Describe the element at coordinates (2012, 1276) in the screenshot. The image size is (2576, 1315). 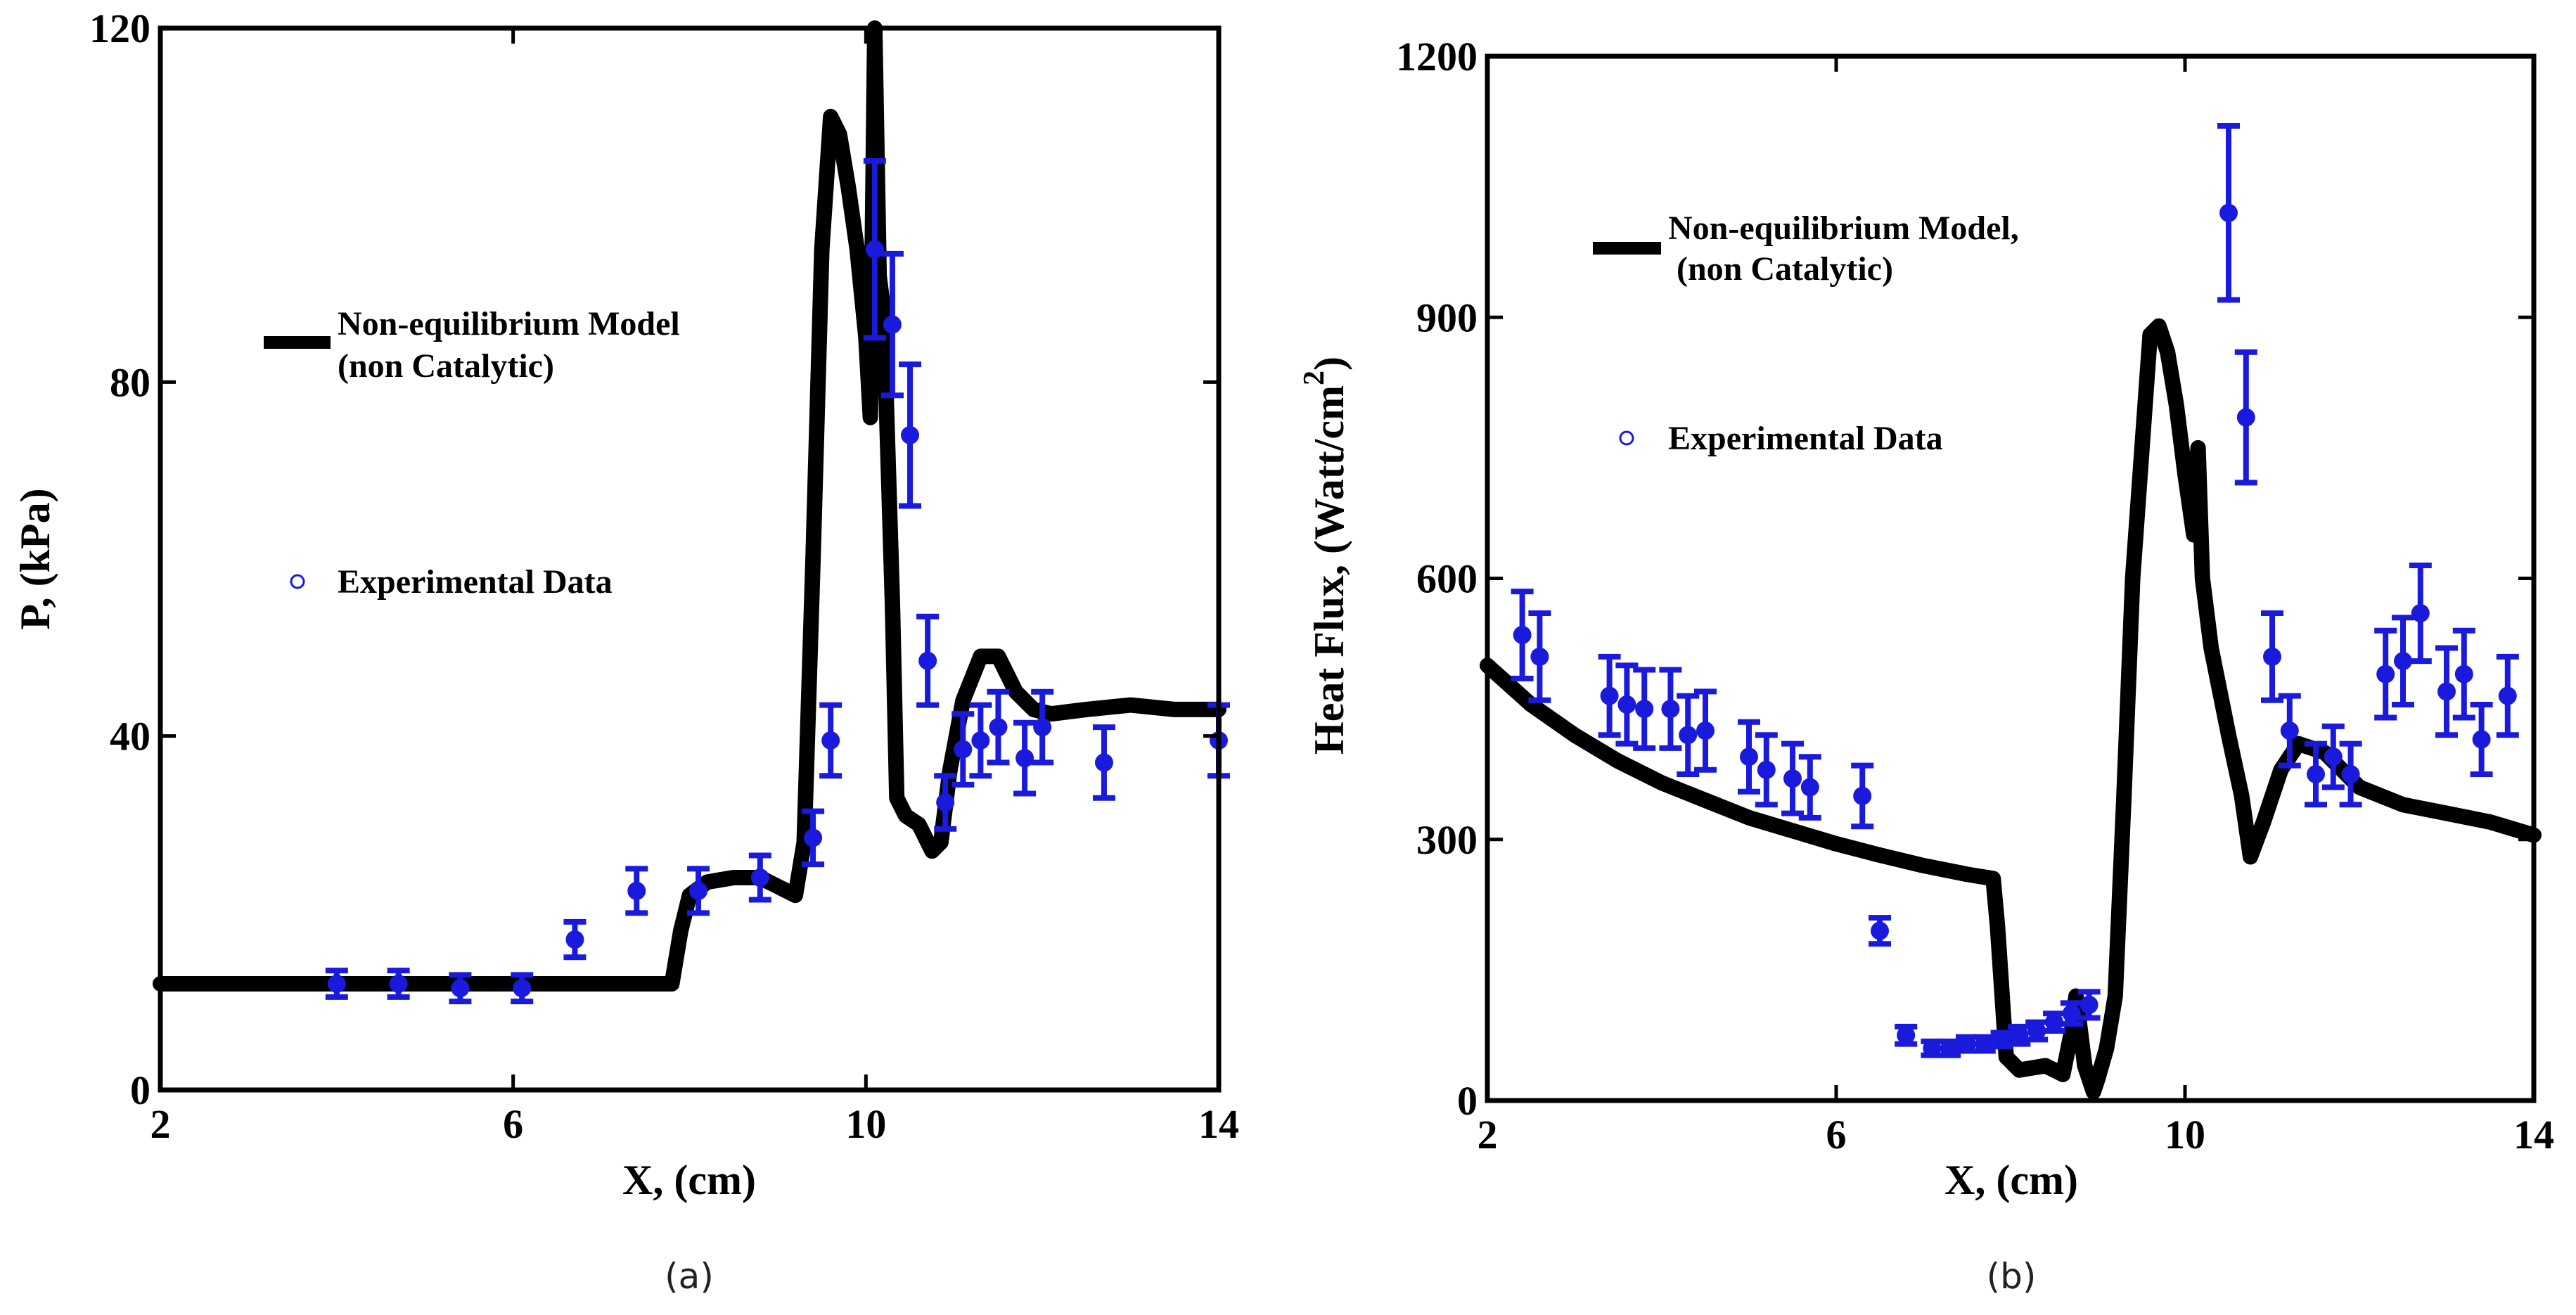
I see `chart-b-caption: (b)` at that location.